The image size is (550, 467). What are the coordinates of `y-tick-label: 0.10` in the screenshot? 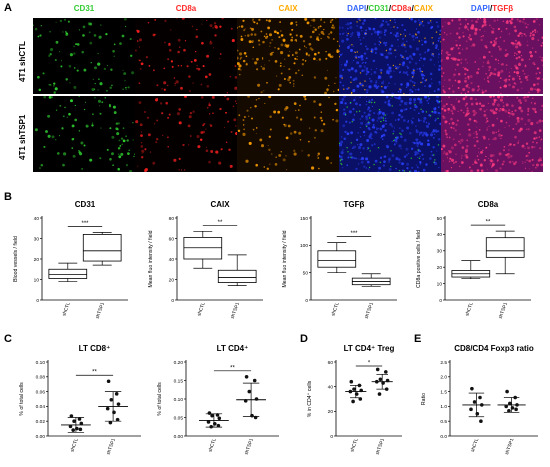 It's located at (41, 363).